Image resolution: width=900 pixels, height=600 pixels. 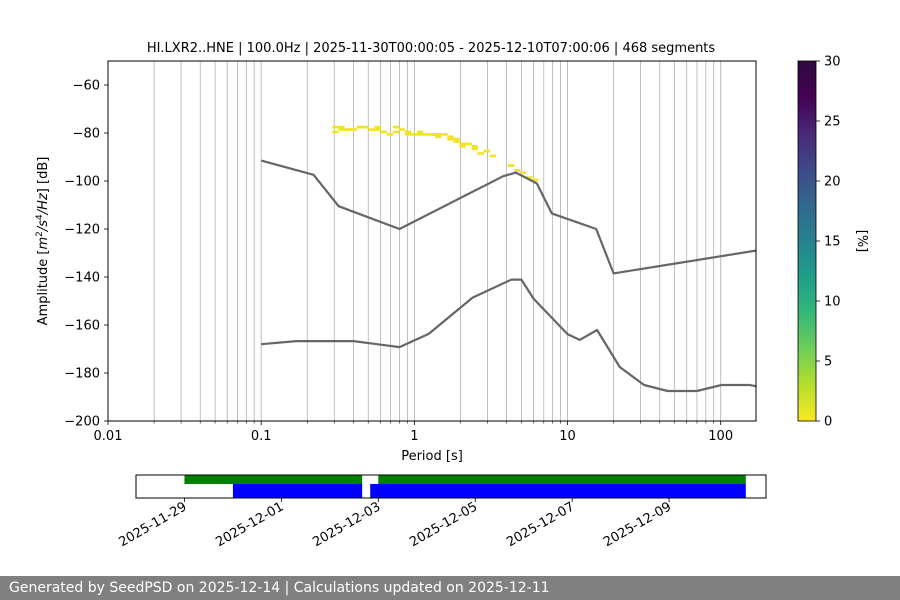 I want to click on y-label-part: Hz, so click(x=43, y=201).